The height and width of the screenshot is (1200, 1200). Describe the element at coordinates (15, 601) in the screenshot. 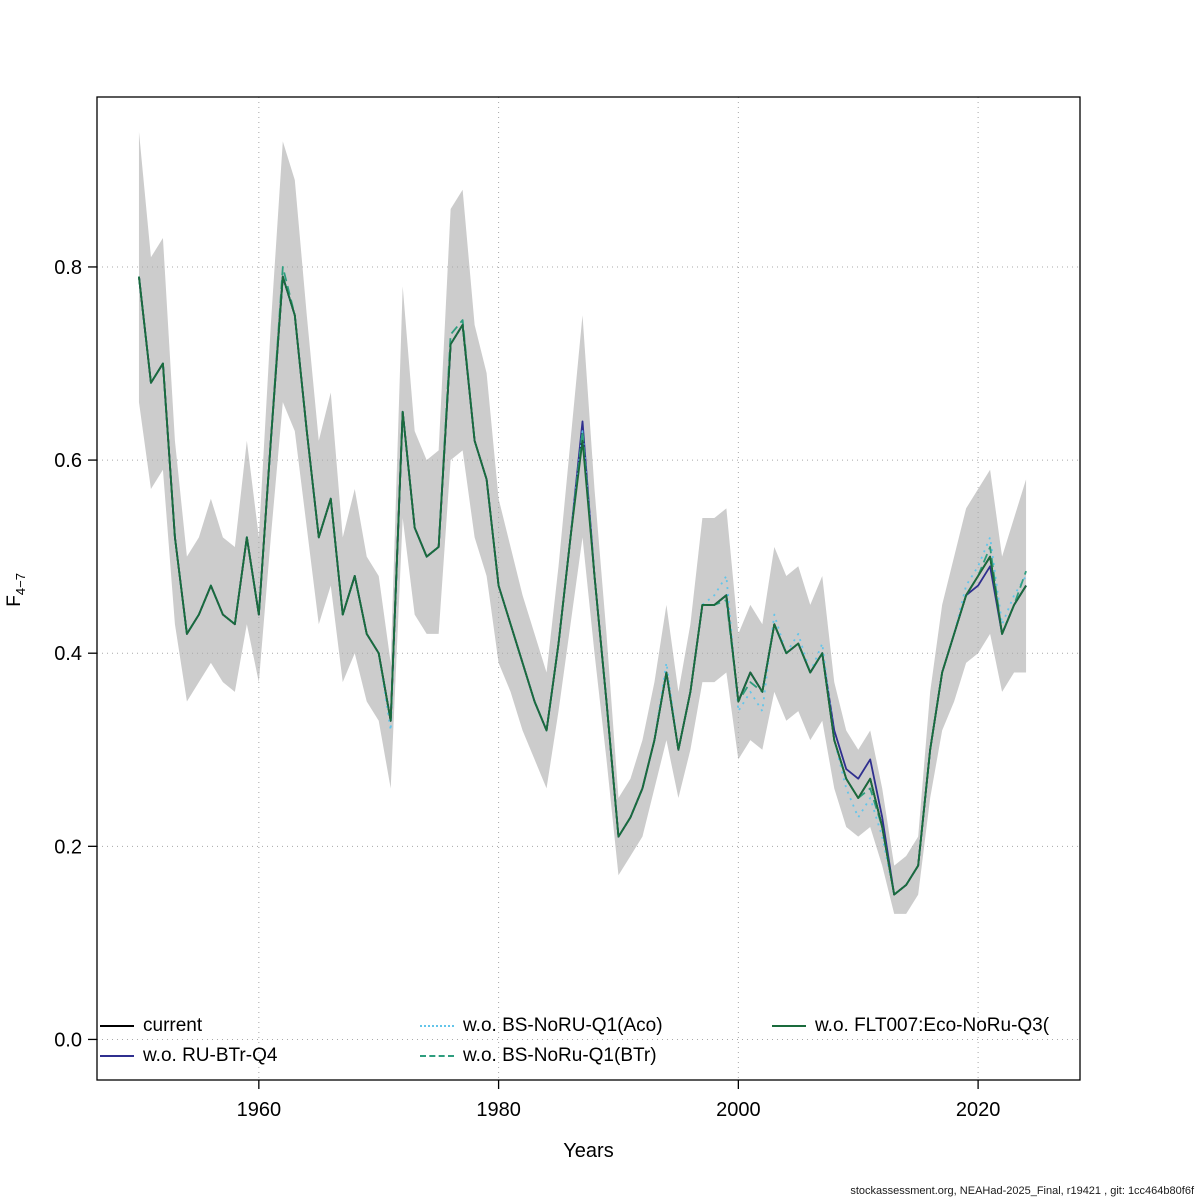

I see `y-axis-label-main: F` at that location.